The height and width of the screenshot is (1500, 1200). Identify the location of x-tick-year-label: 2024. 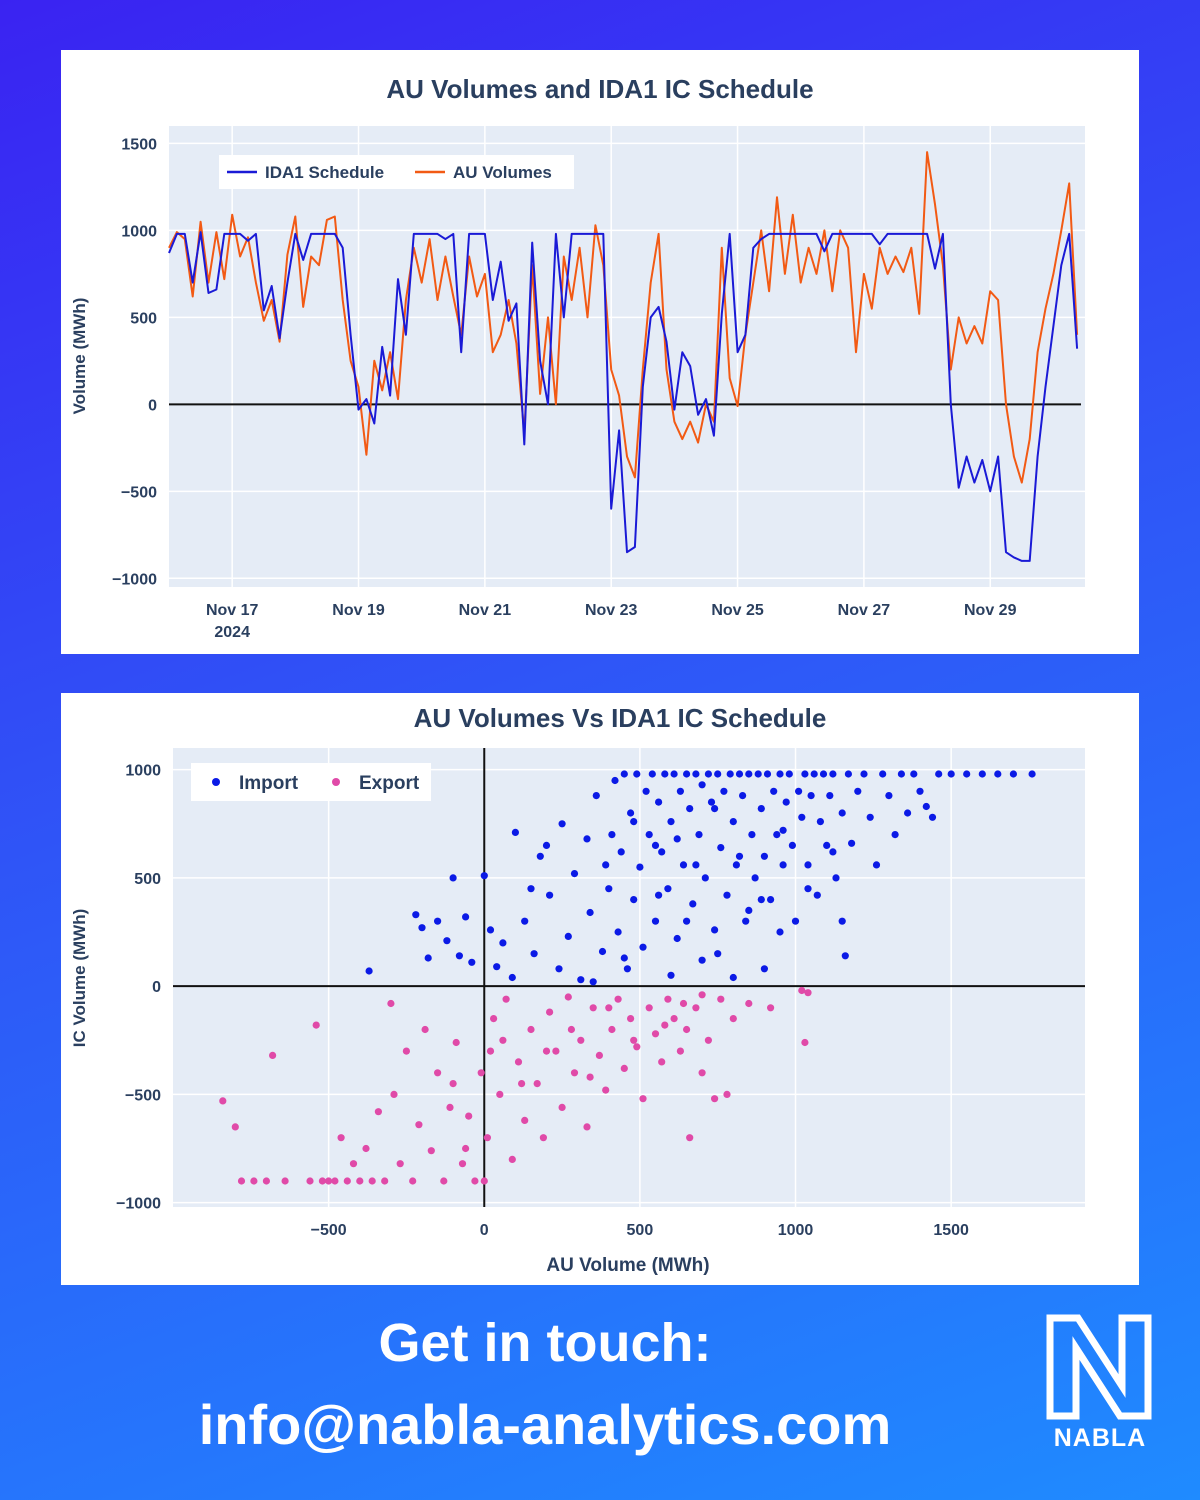
(232, 632).